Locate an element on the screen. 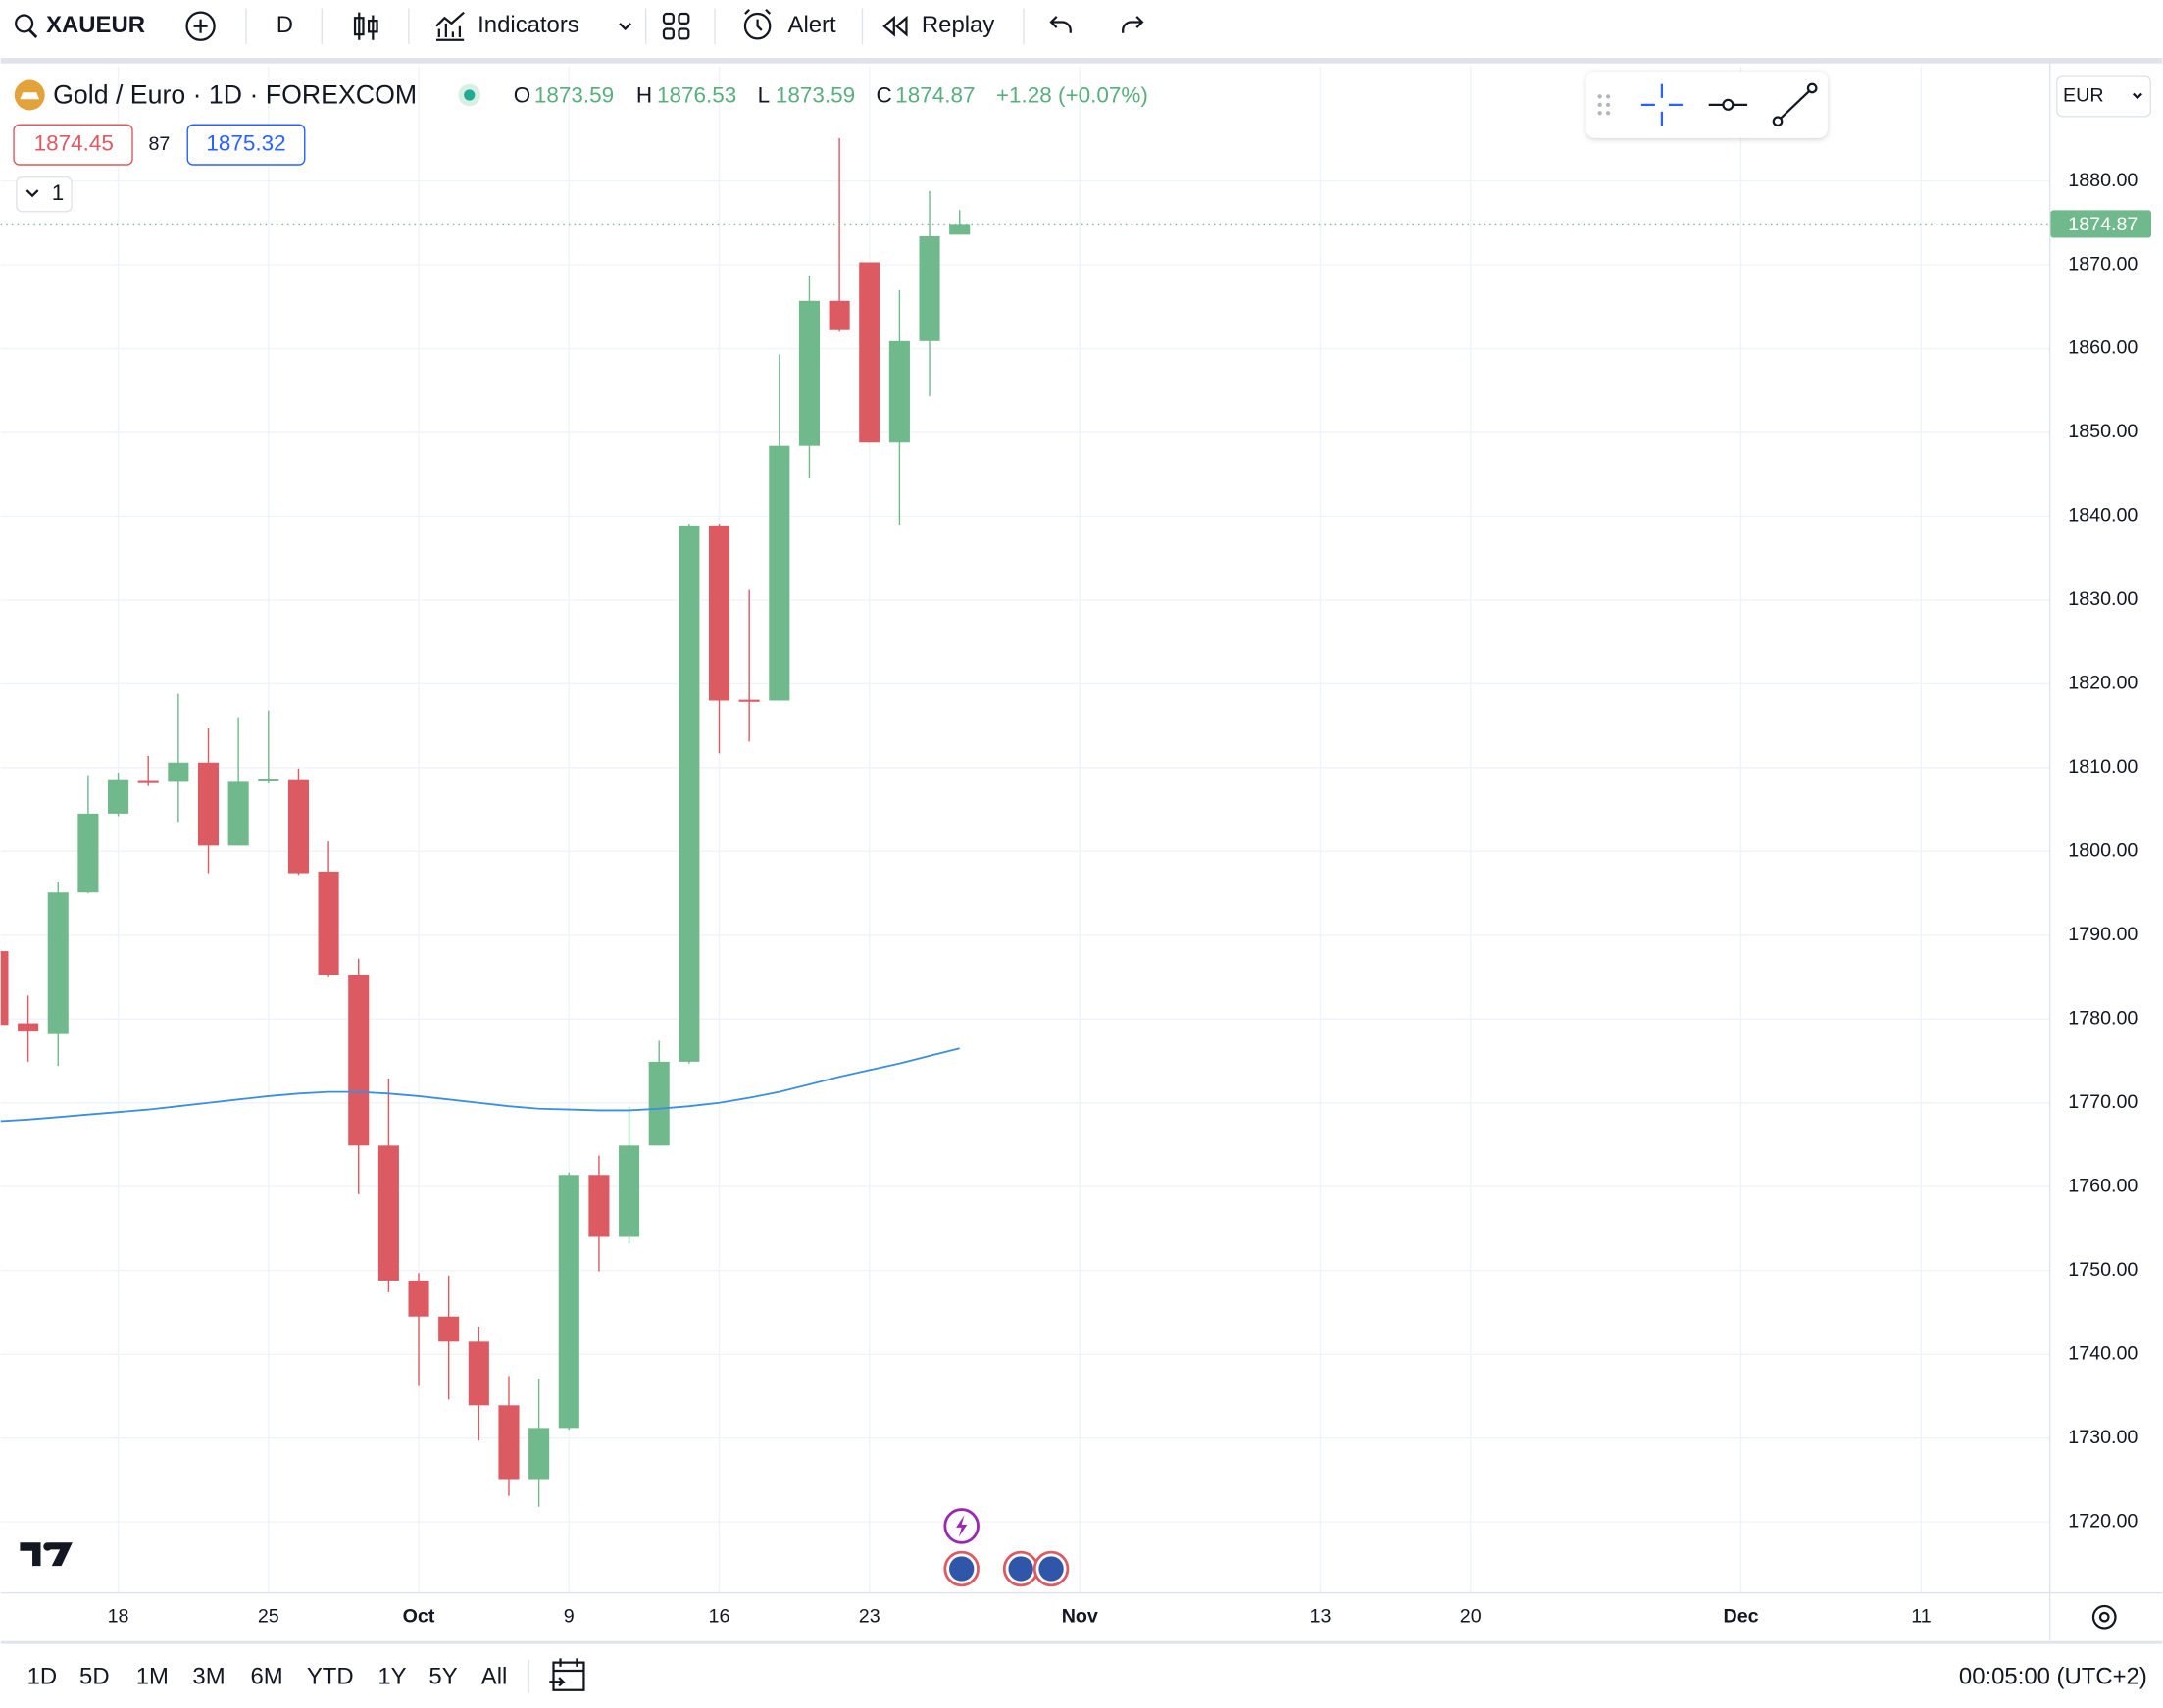  spread: 87 is located at coordinates (159, 144).